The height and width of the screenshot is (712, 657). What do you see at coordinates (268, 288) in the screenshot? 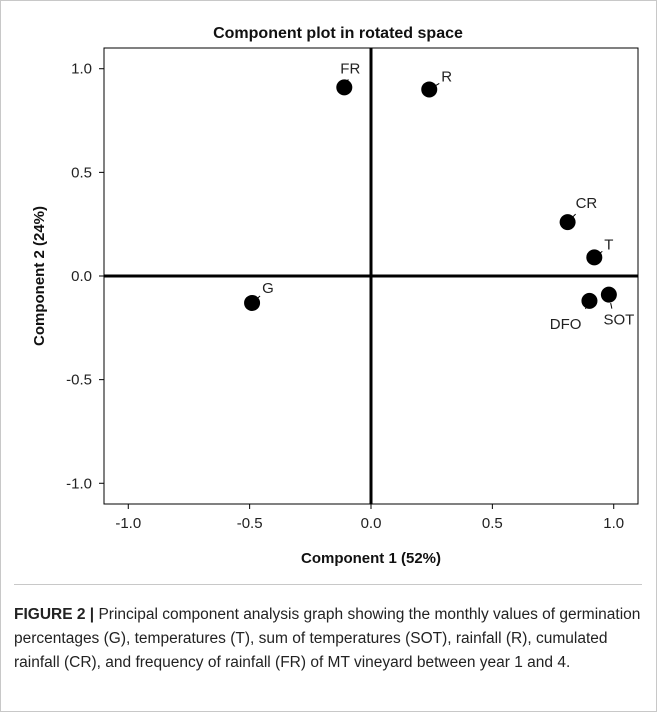
I see `point-g-label: G` at bounding box center [268, 288].